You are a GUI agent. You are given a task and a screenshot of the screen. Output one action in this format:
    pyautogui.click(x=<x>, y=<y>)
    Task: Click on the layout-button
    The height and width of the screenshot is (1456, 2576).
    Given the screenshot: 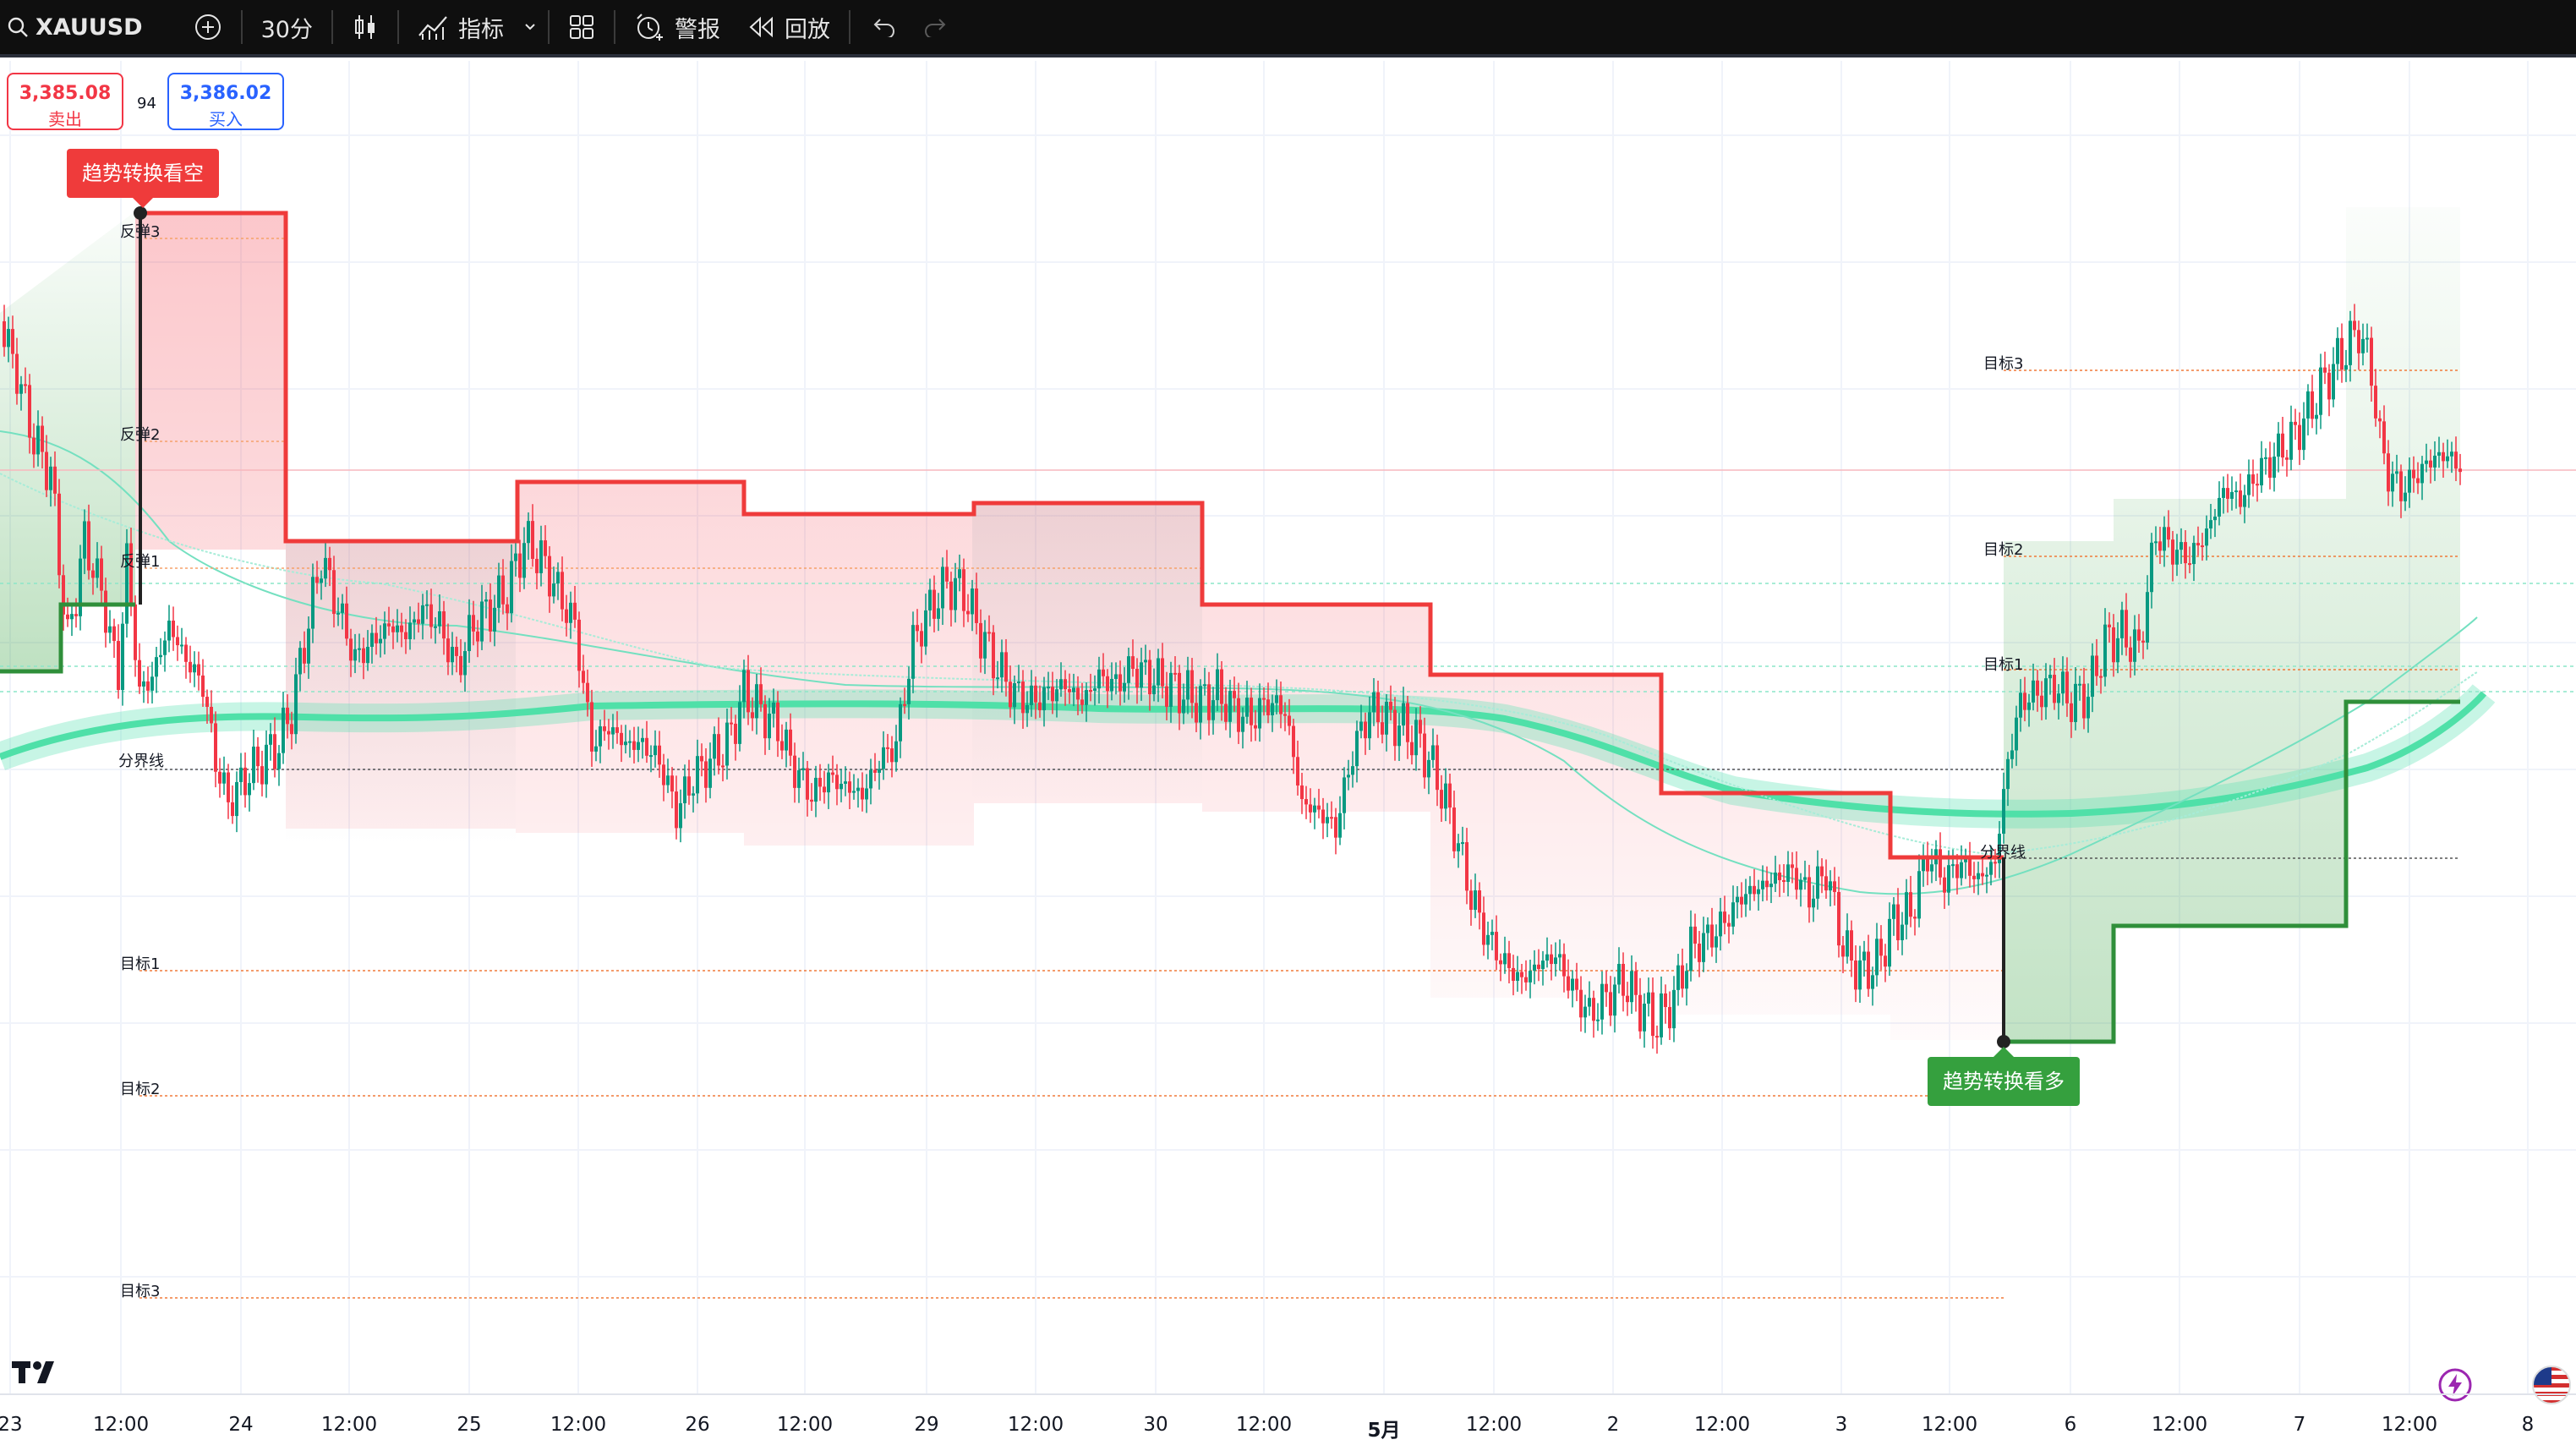 What is the action you would take?
    pyautogui.click(x=582, y=28)
    